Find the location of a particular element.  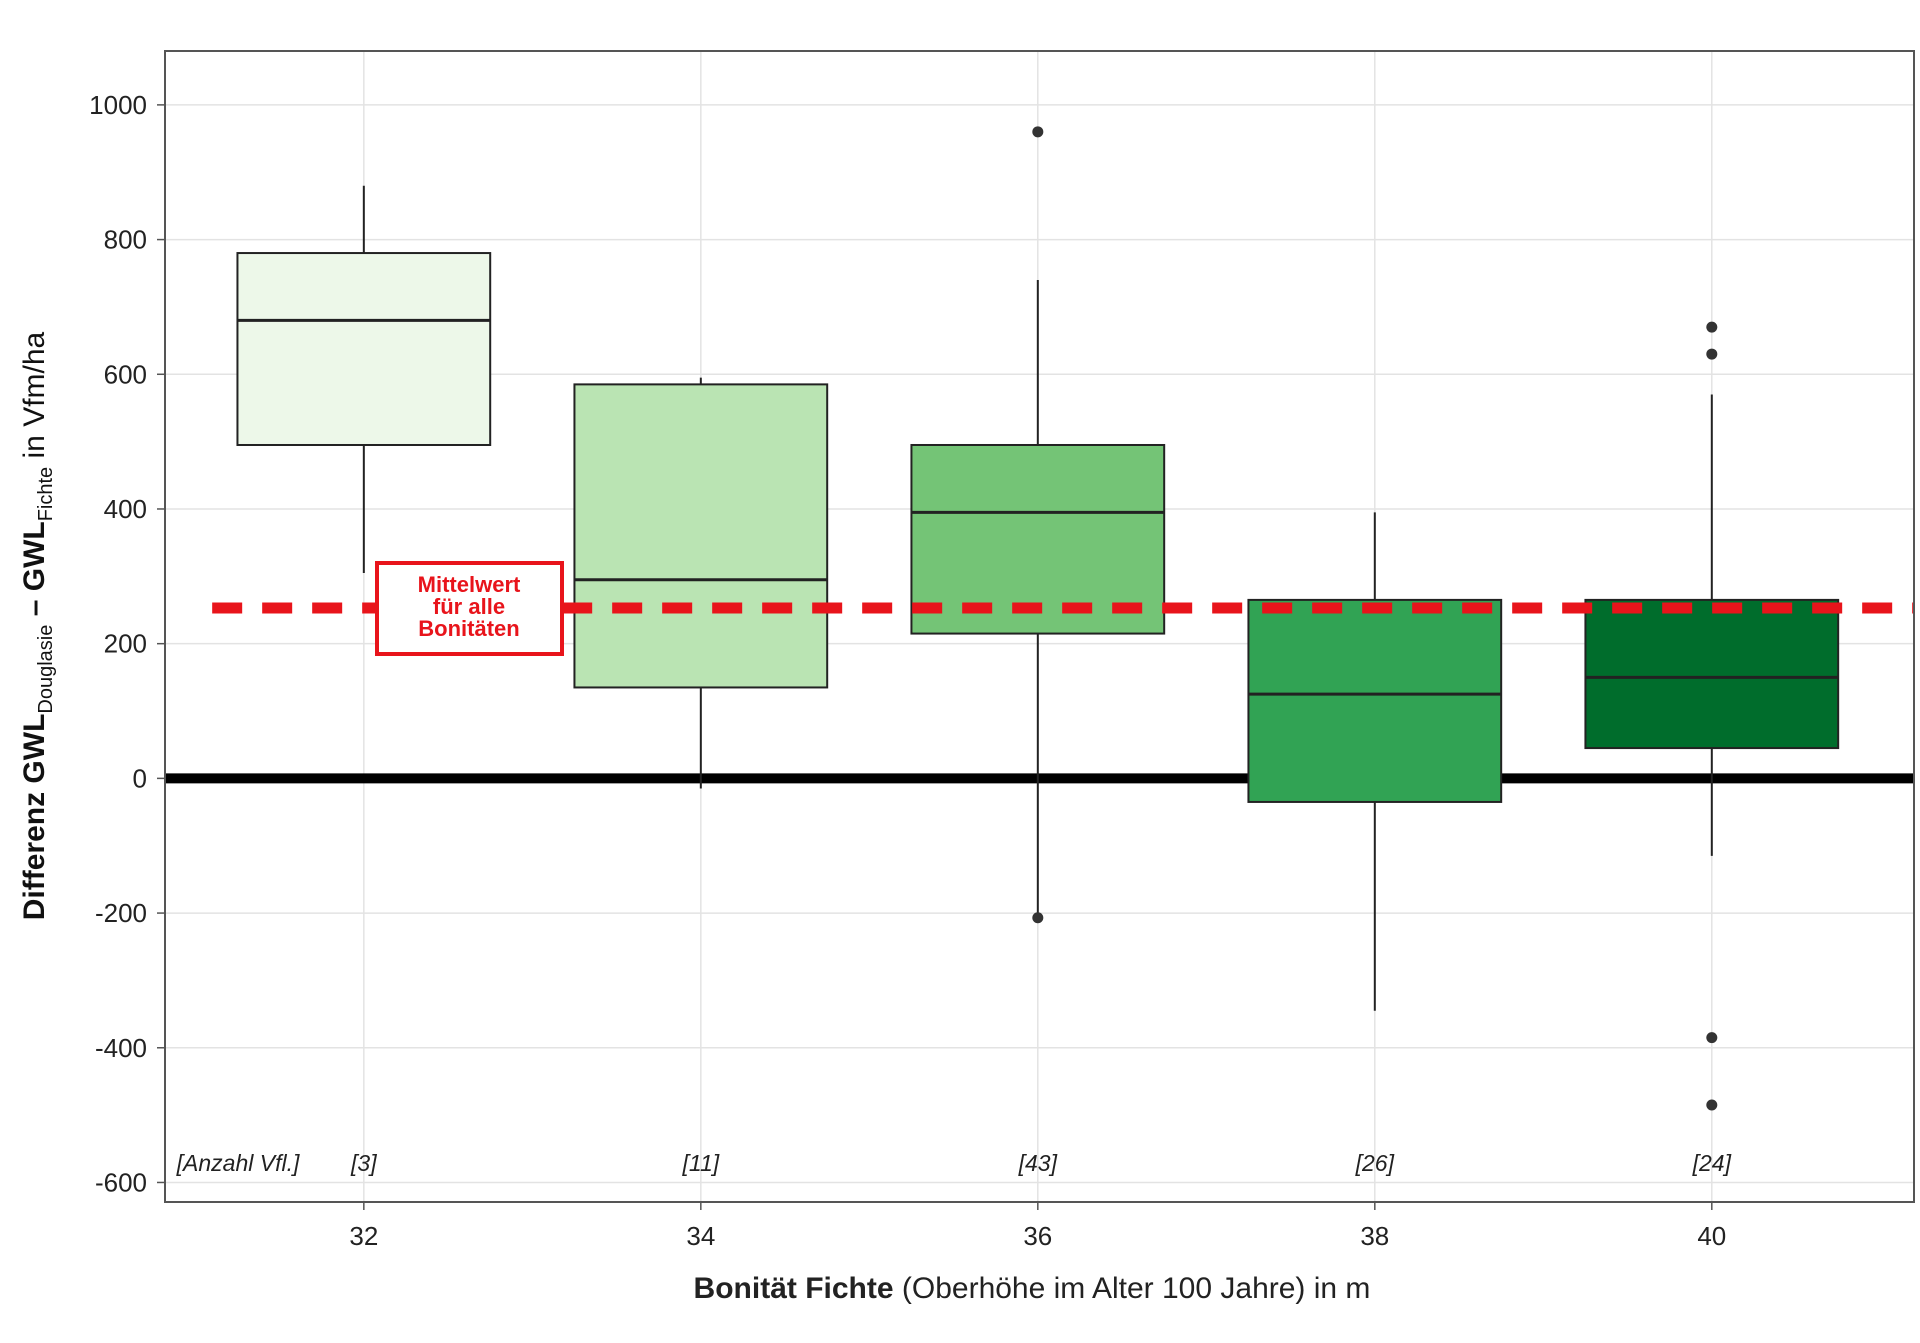

y-title-part: Differenz GWL is located at coordinates (34, 817).